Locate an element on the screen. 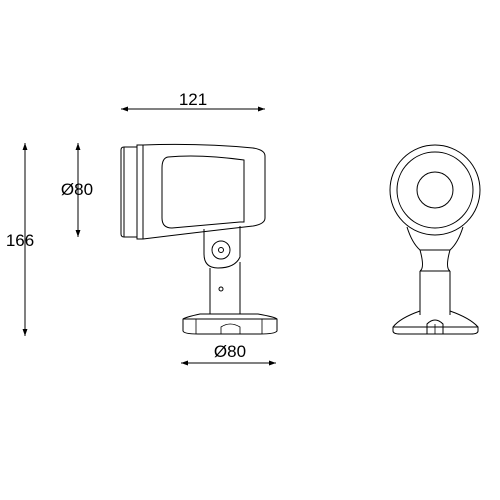 This screenshot has height=500, width=500. front-neck is located at coordinates (435, 249).